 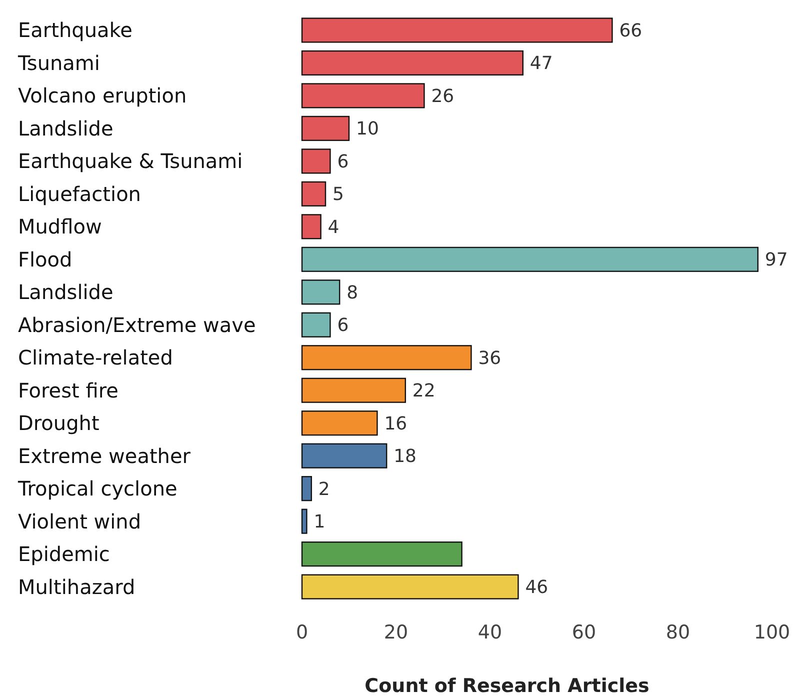 What do you see at coordinates (102, 96) in the screenshot?
I see `y-tick-label: Volcano eruption` at bounding box center [102, 96].